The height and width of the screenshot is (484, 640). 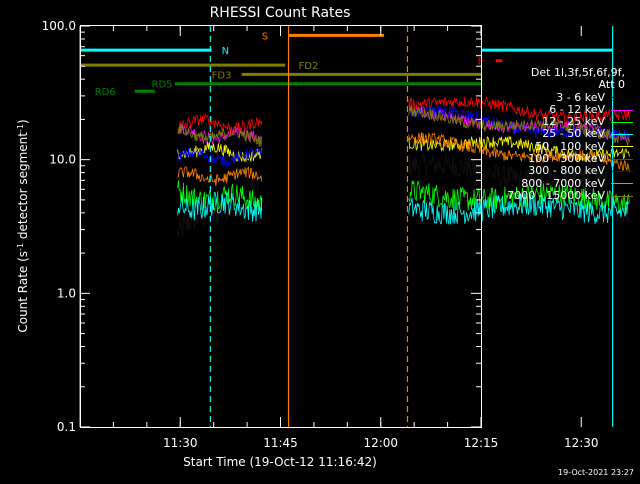 I want to click on flag-bar-label: FD2, so click(x=309, y=66).